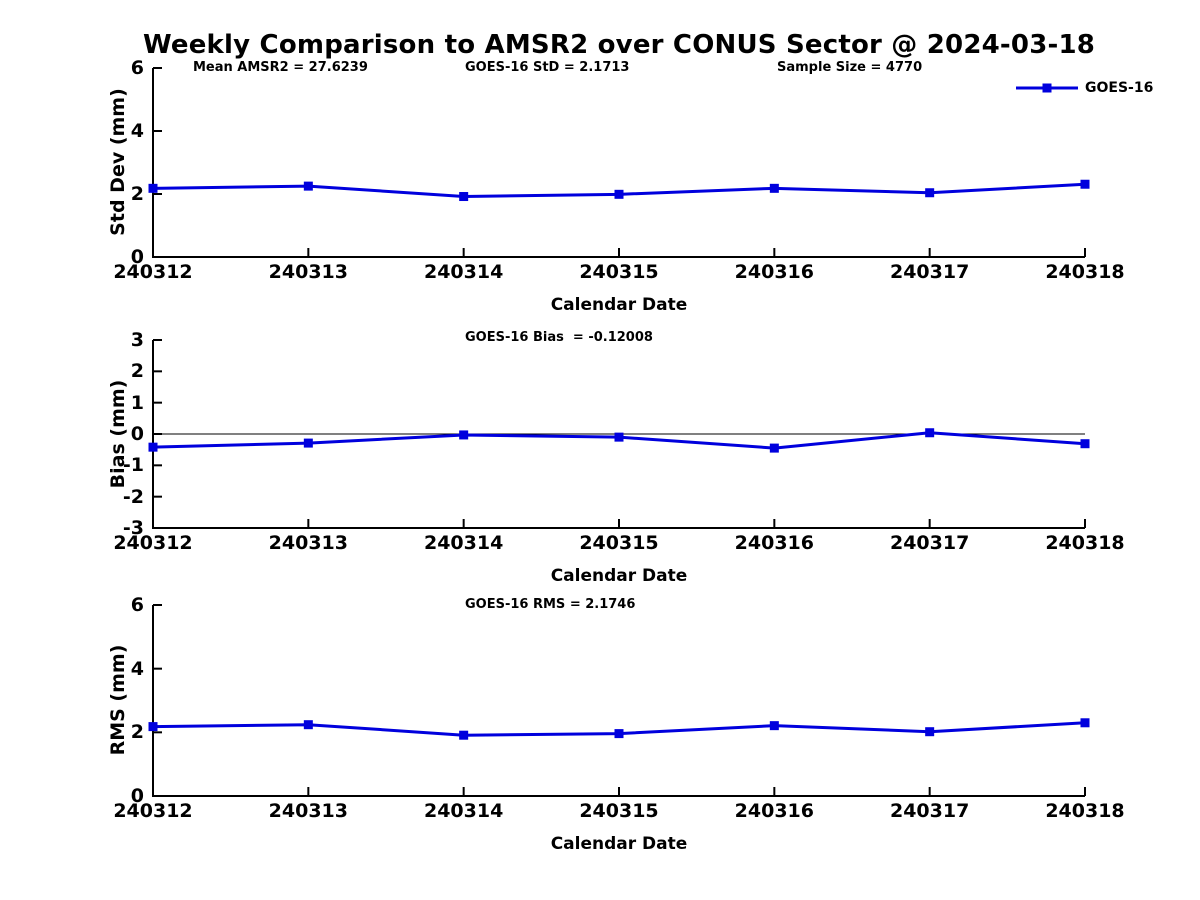  Describe the element at coordinates (1119, 88) in the screenshot. I see `legend-label: GOES-16` at that location.